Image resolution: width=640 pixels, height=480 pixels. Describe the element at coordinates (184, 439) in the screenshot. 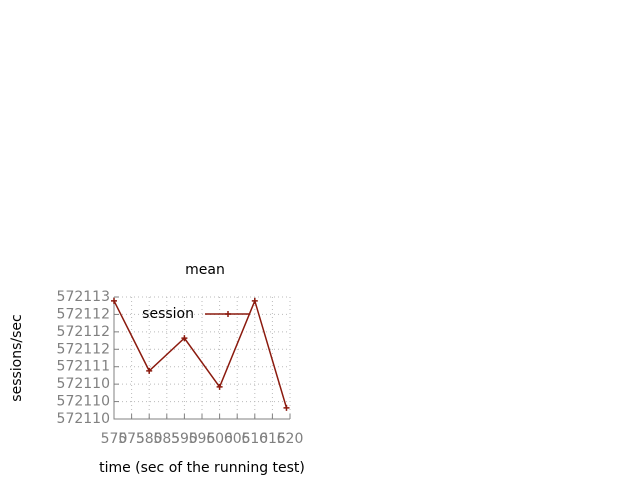

I see `x-tick-label: 590` at that location.